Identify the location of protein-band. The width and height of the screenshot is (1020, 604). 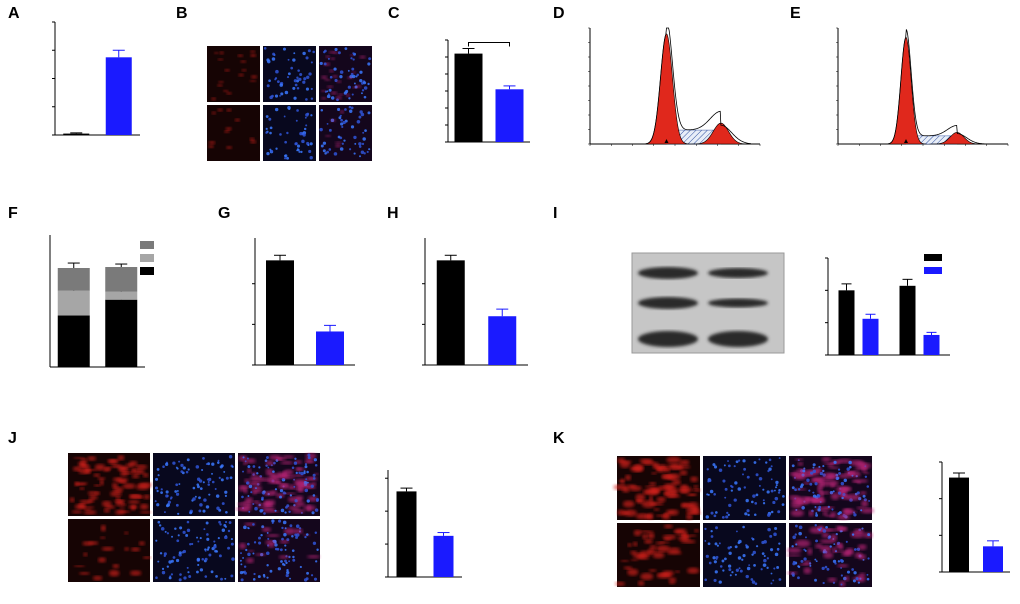
(738, 303).